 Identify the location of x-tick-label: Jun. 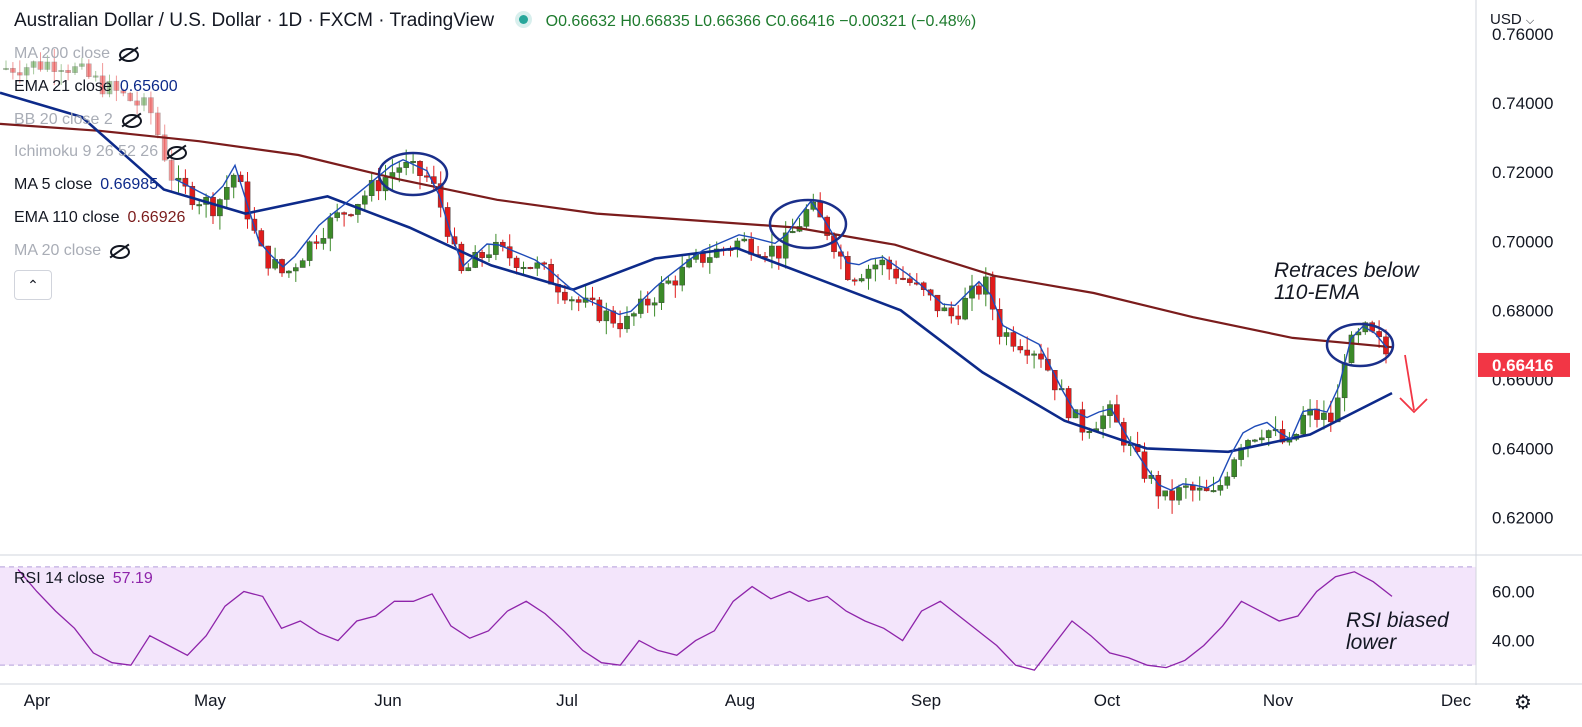
(387, 700).